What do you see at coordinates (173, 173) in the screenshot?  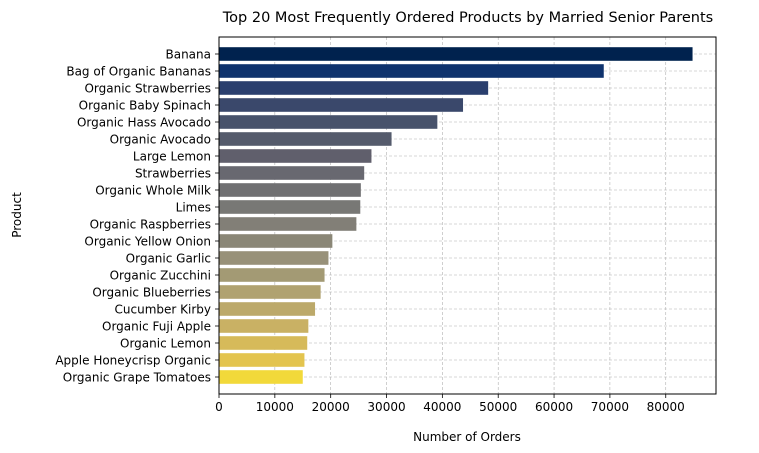 I see `y-tick-label: Strawberries` at bounding box center [173, 173].